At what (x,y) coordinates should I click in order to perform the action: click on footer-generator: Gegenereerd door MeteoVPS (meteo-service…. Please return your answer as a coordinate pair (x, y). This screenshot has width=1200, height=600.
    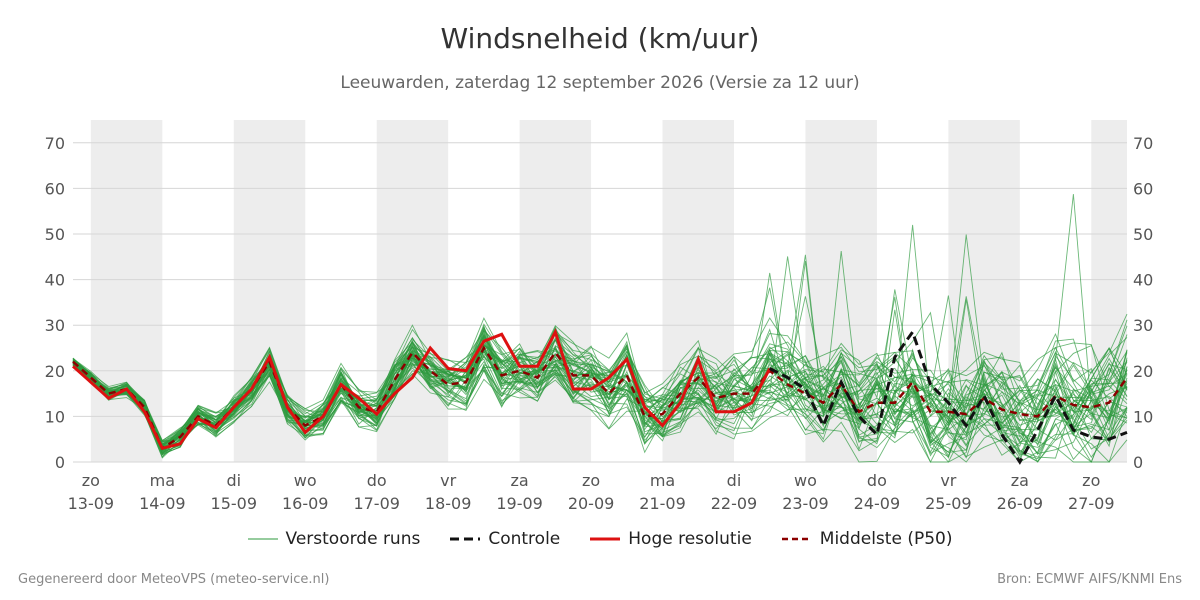
    Looking at the image, I should click on (174, 579).